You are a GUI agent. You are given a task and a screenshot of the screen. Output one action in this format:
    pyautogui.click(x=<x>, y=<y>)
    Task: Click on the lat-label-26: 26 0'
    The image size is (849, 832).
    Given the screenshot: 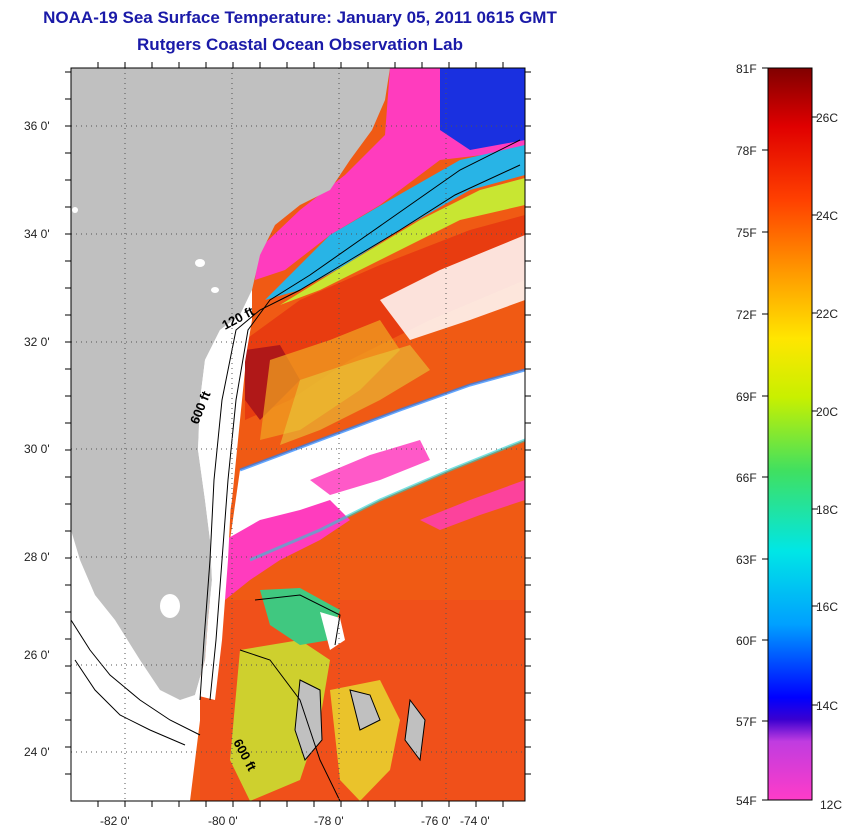 What is the action you would take?
    pyautogui.click(x=37, y=655)
    